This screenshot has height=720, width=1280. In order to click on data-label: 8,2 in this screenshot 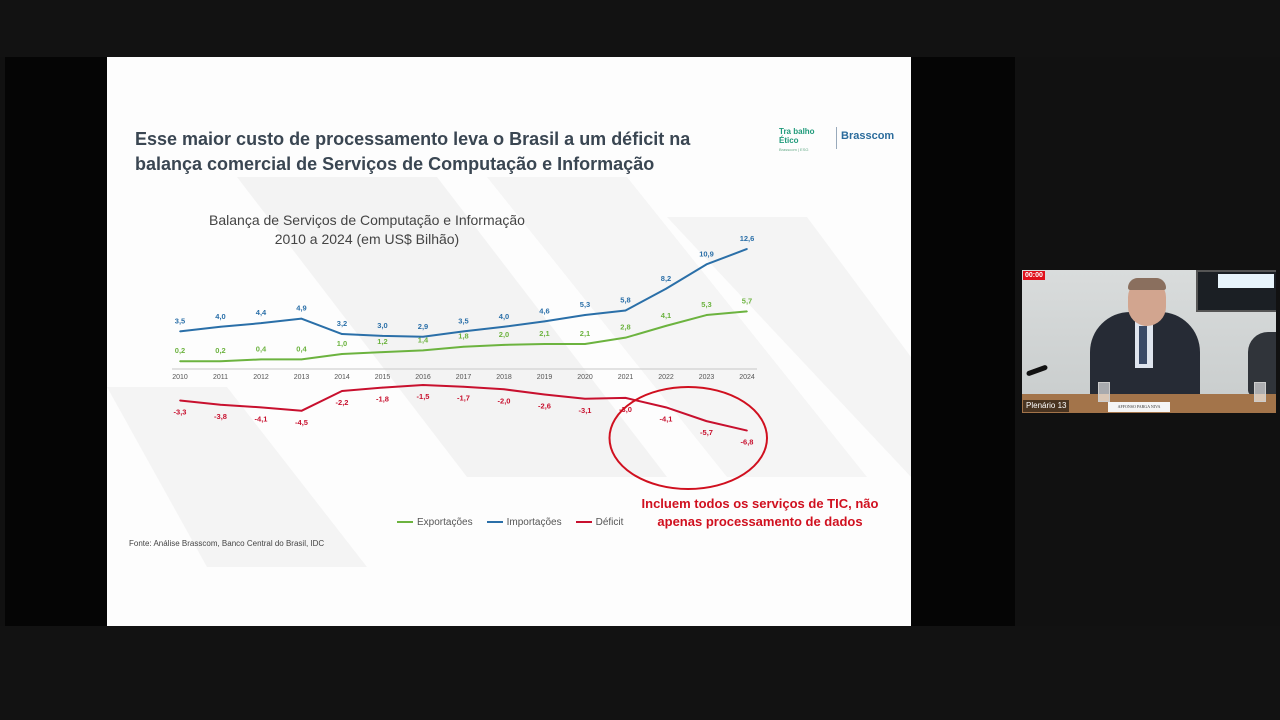, I will do `click(666, 278)`.